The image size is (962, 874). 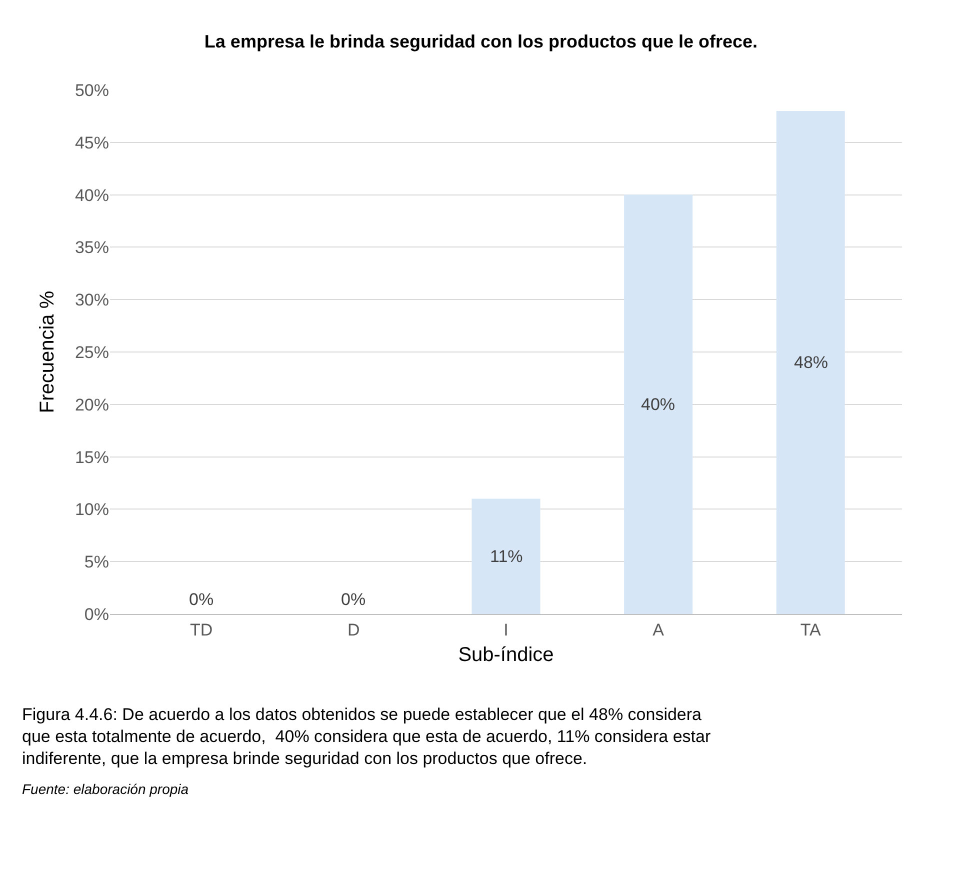 I want to click on data-label: 40%, so click(x=658, y=404).